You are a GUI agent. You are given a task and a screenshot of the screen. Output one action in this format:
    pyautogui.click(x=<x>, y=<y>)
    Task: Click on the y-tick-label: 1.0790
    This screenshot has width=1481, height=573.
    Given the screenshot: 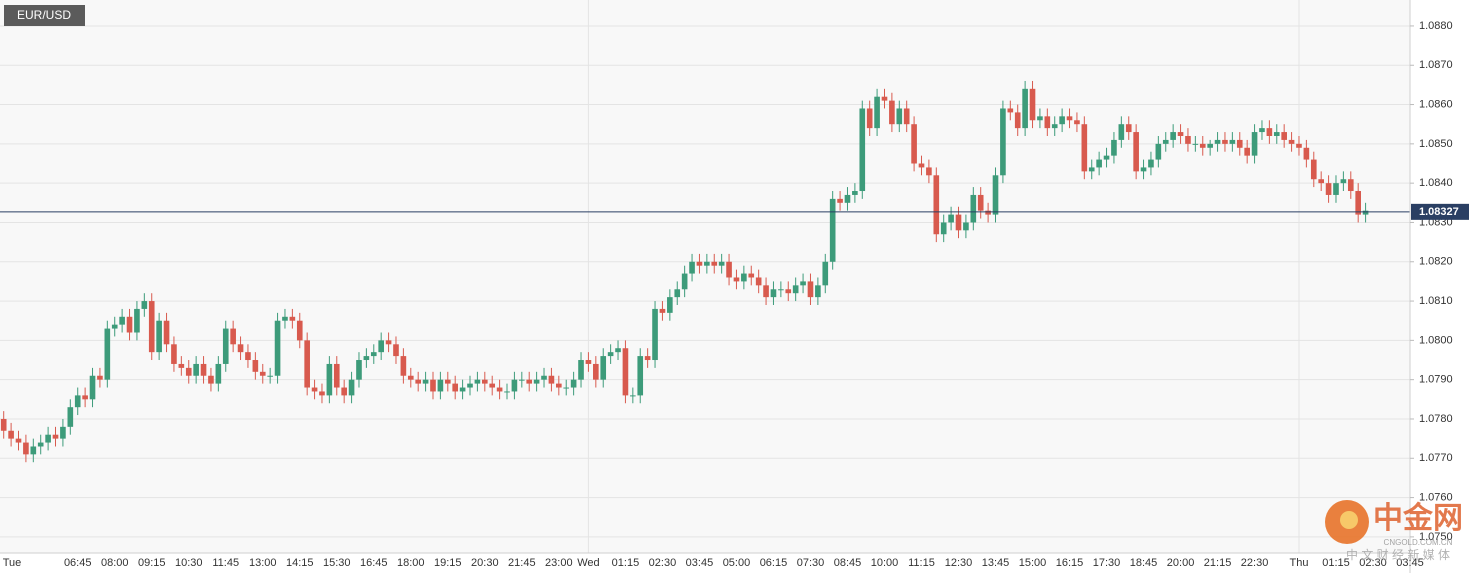 What is the action you would take?
    pyautogui.click(x=1436, y=380)
    